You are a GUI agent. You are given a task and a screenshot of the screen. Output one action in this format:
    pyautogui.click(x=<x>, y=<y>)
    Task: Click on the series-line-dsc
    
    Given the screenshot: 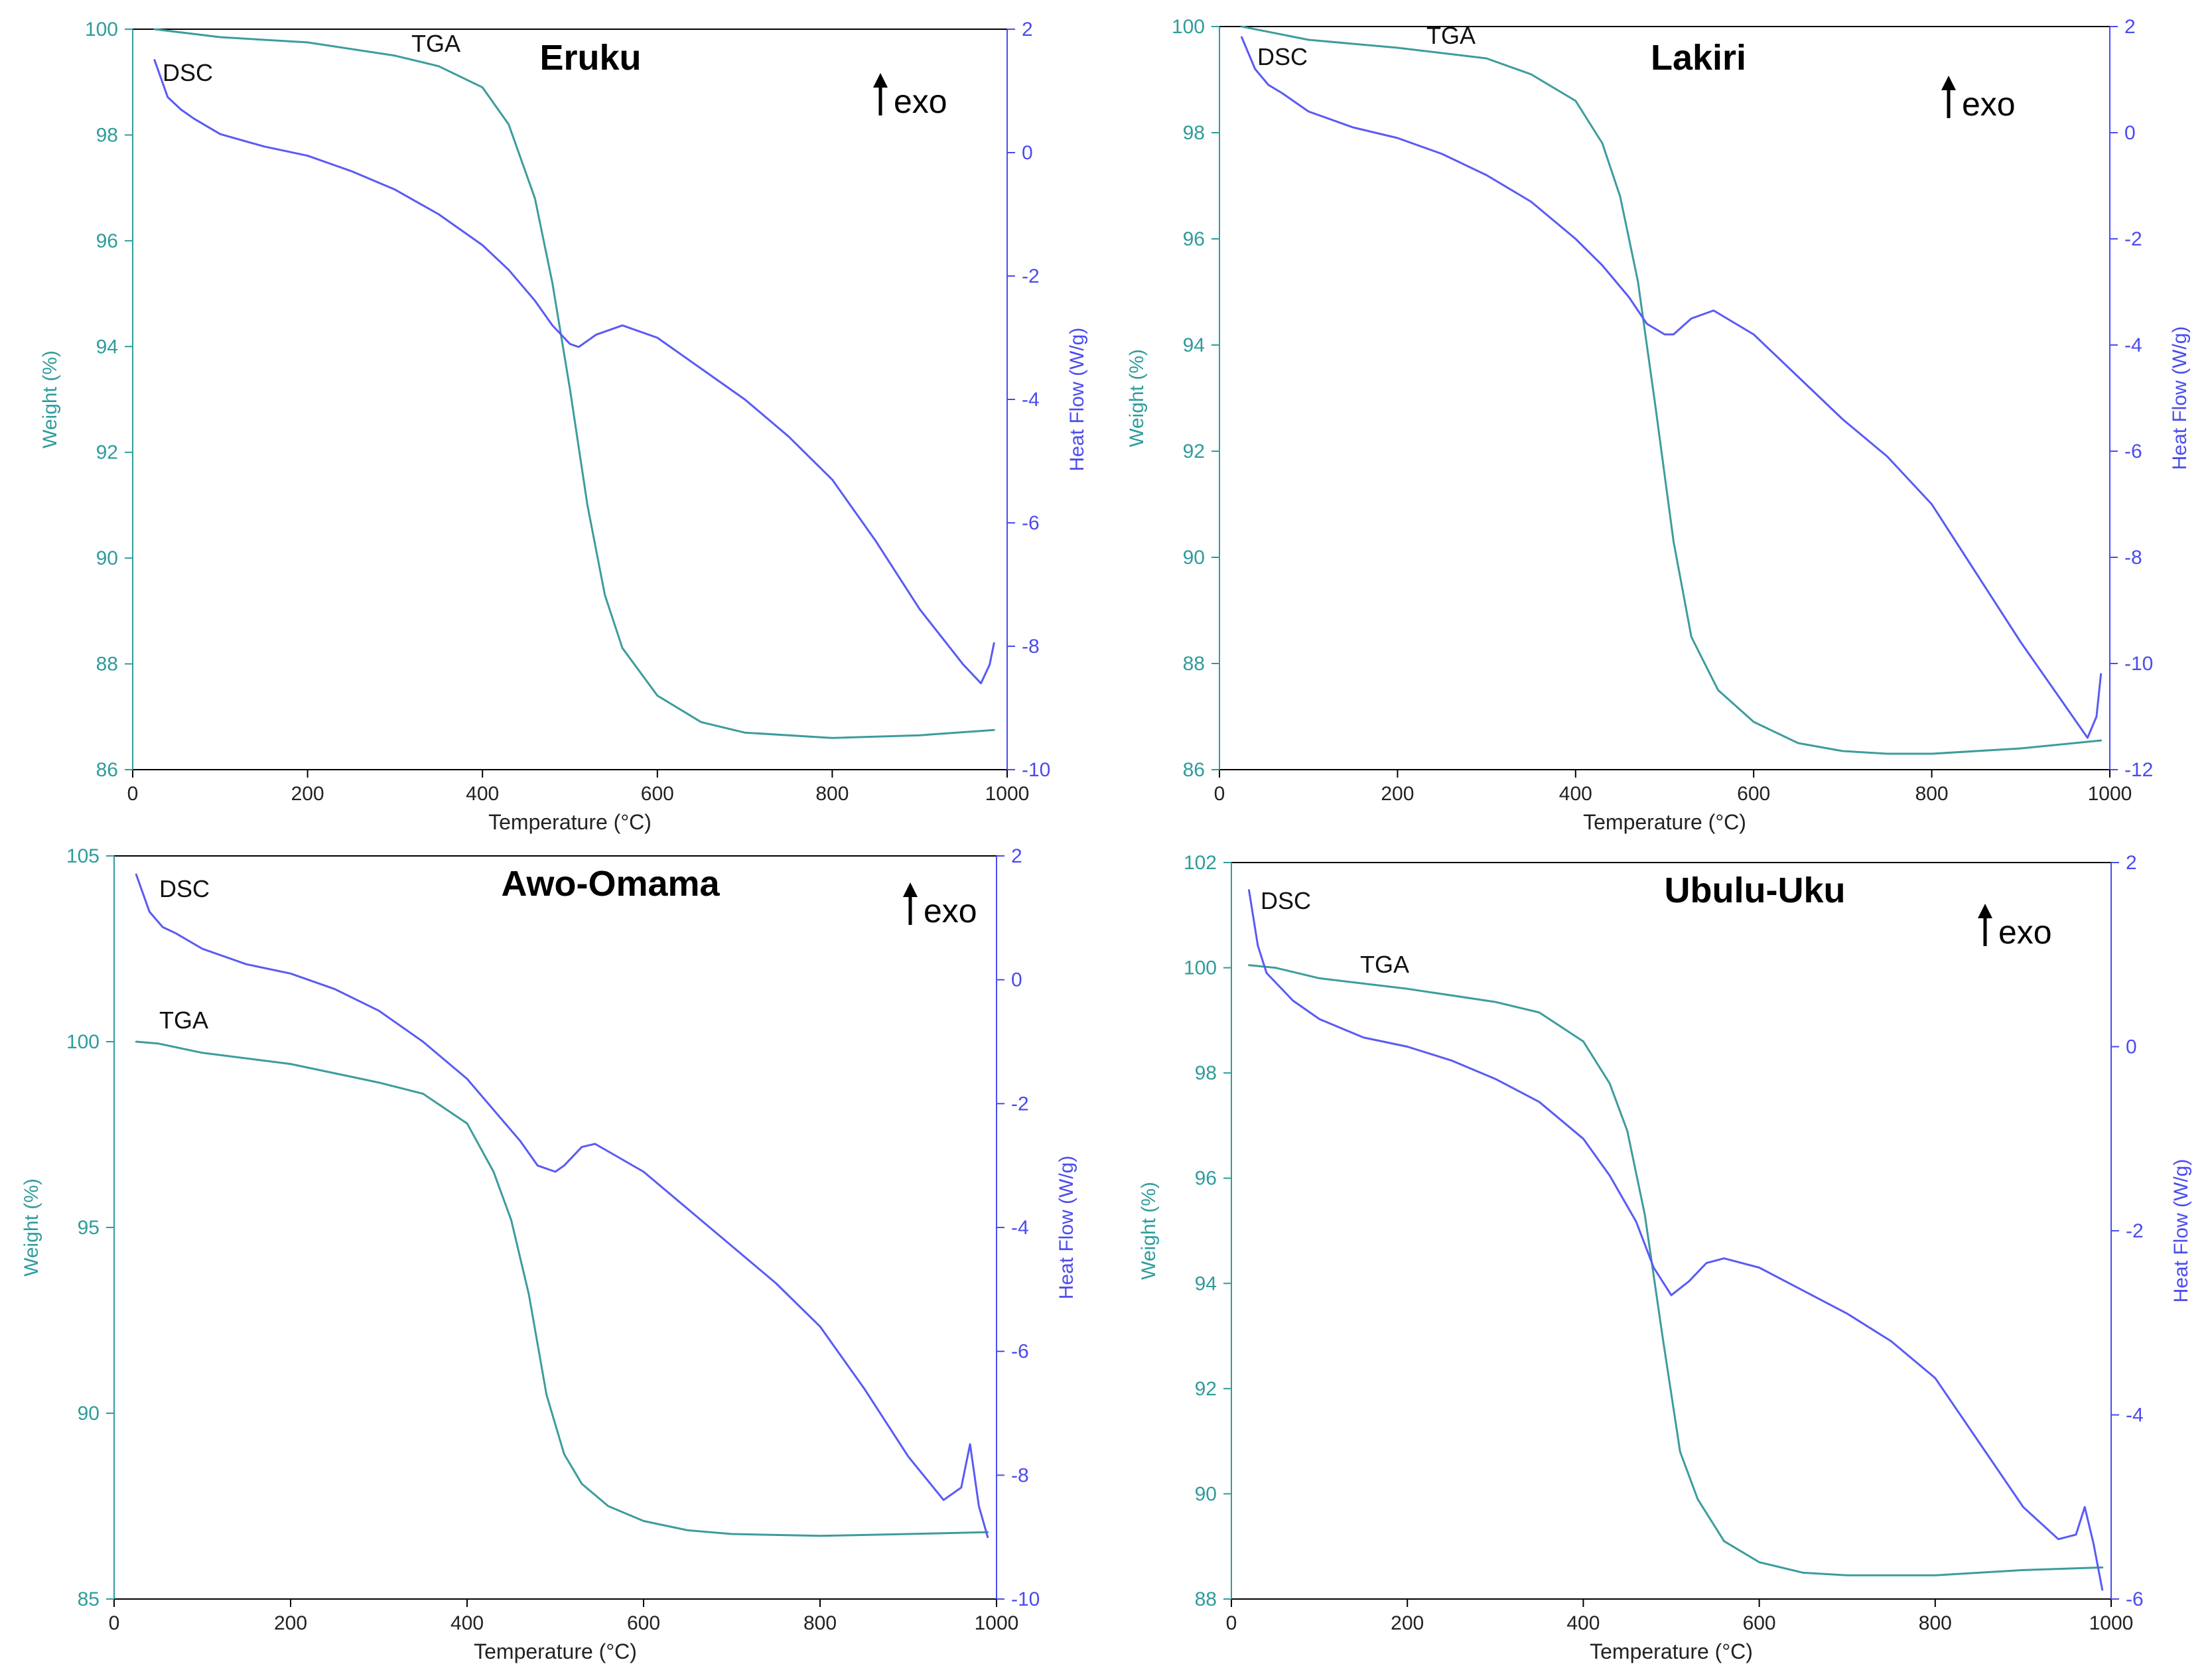 What is the action you would take?
    pyautogui.click(x=574, y=372)
    